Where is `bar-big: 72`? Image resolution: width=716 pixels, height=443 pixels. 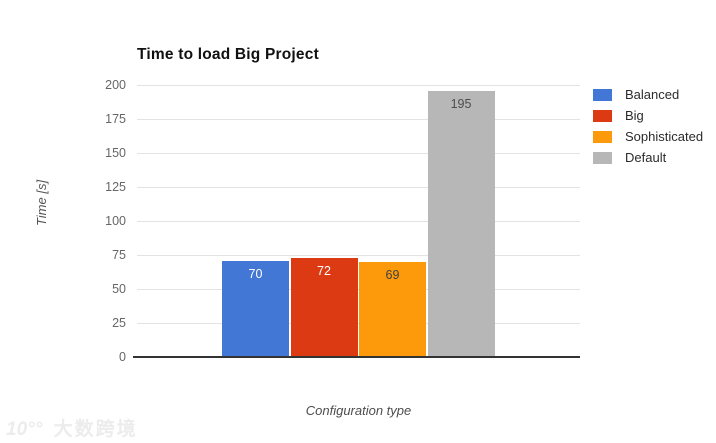
bar-big: 72 is located at coordinates (324, 307).